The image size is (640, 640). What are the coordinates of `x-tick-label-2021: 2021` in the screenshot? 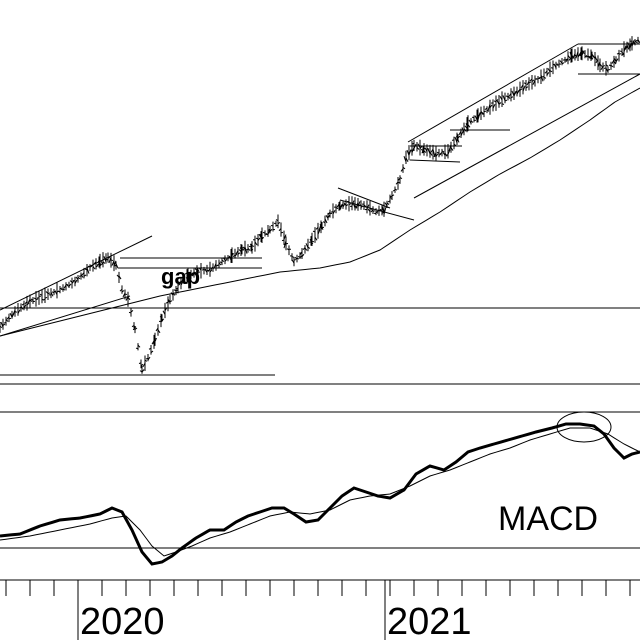 It's located at (429, 620).